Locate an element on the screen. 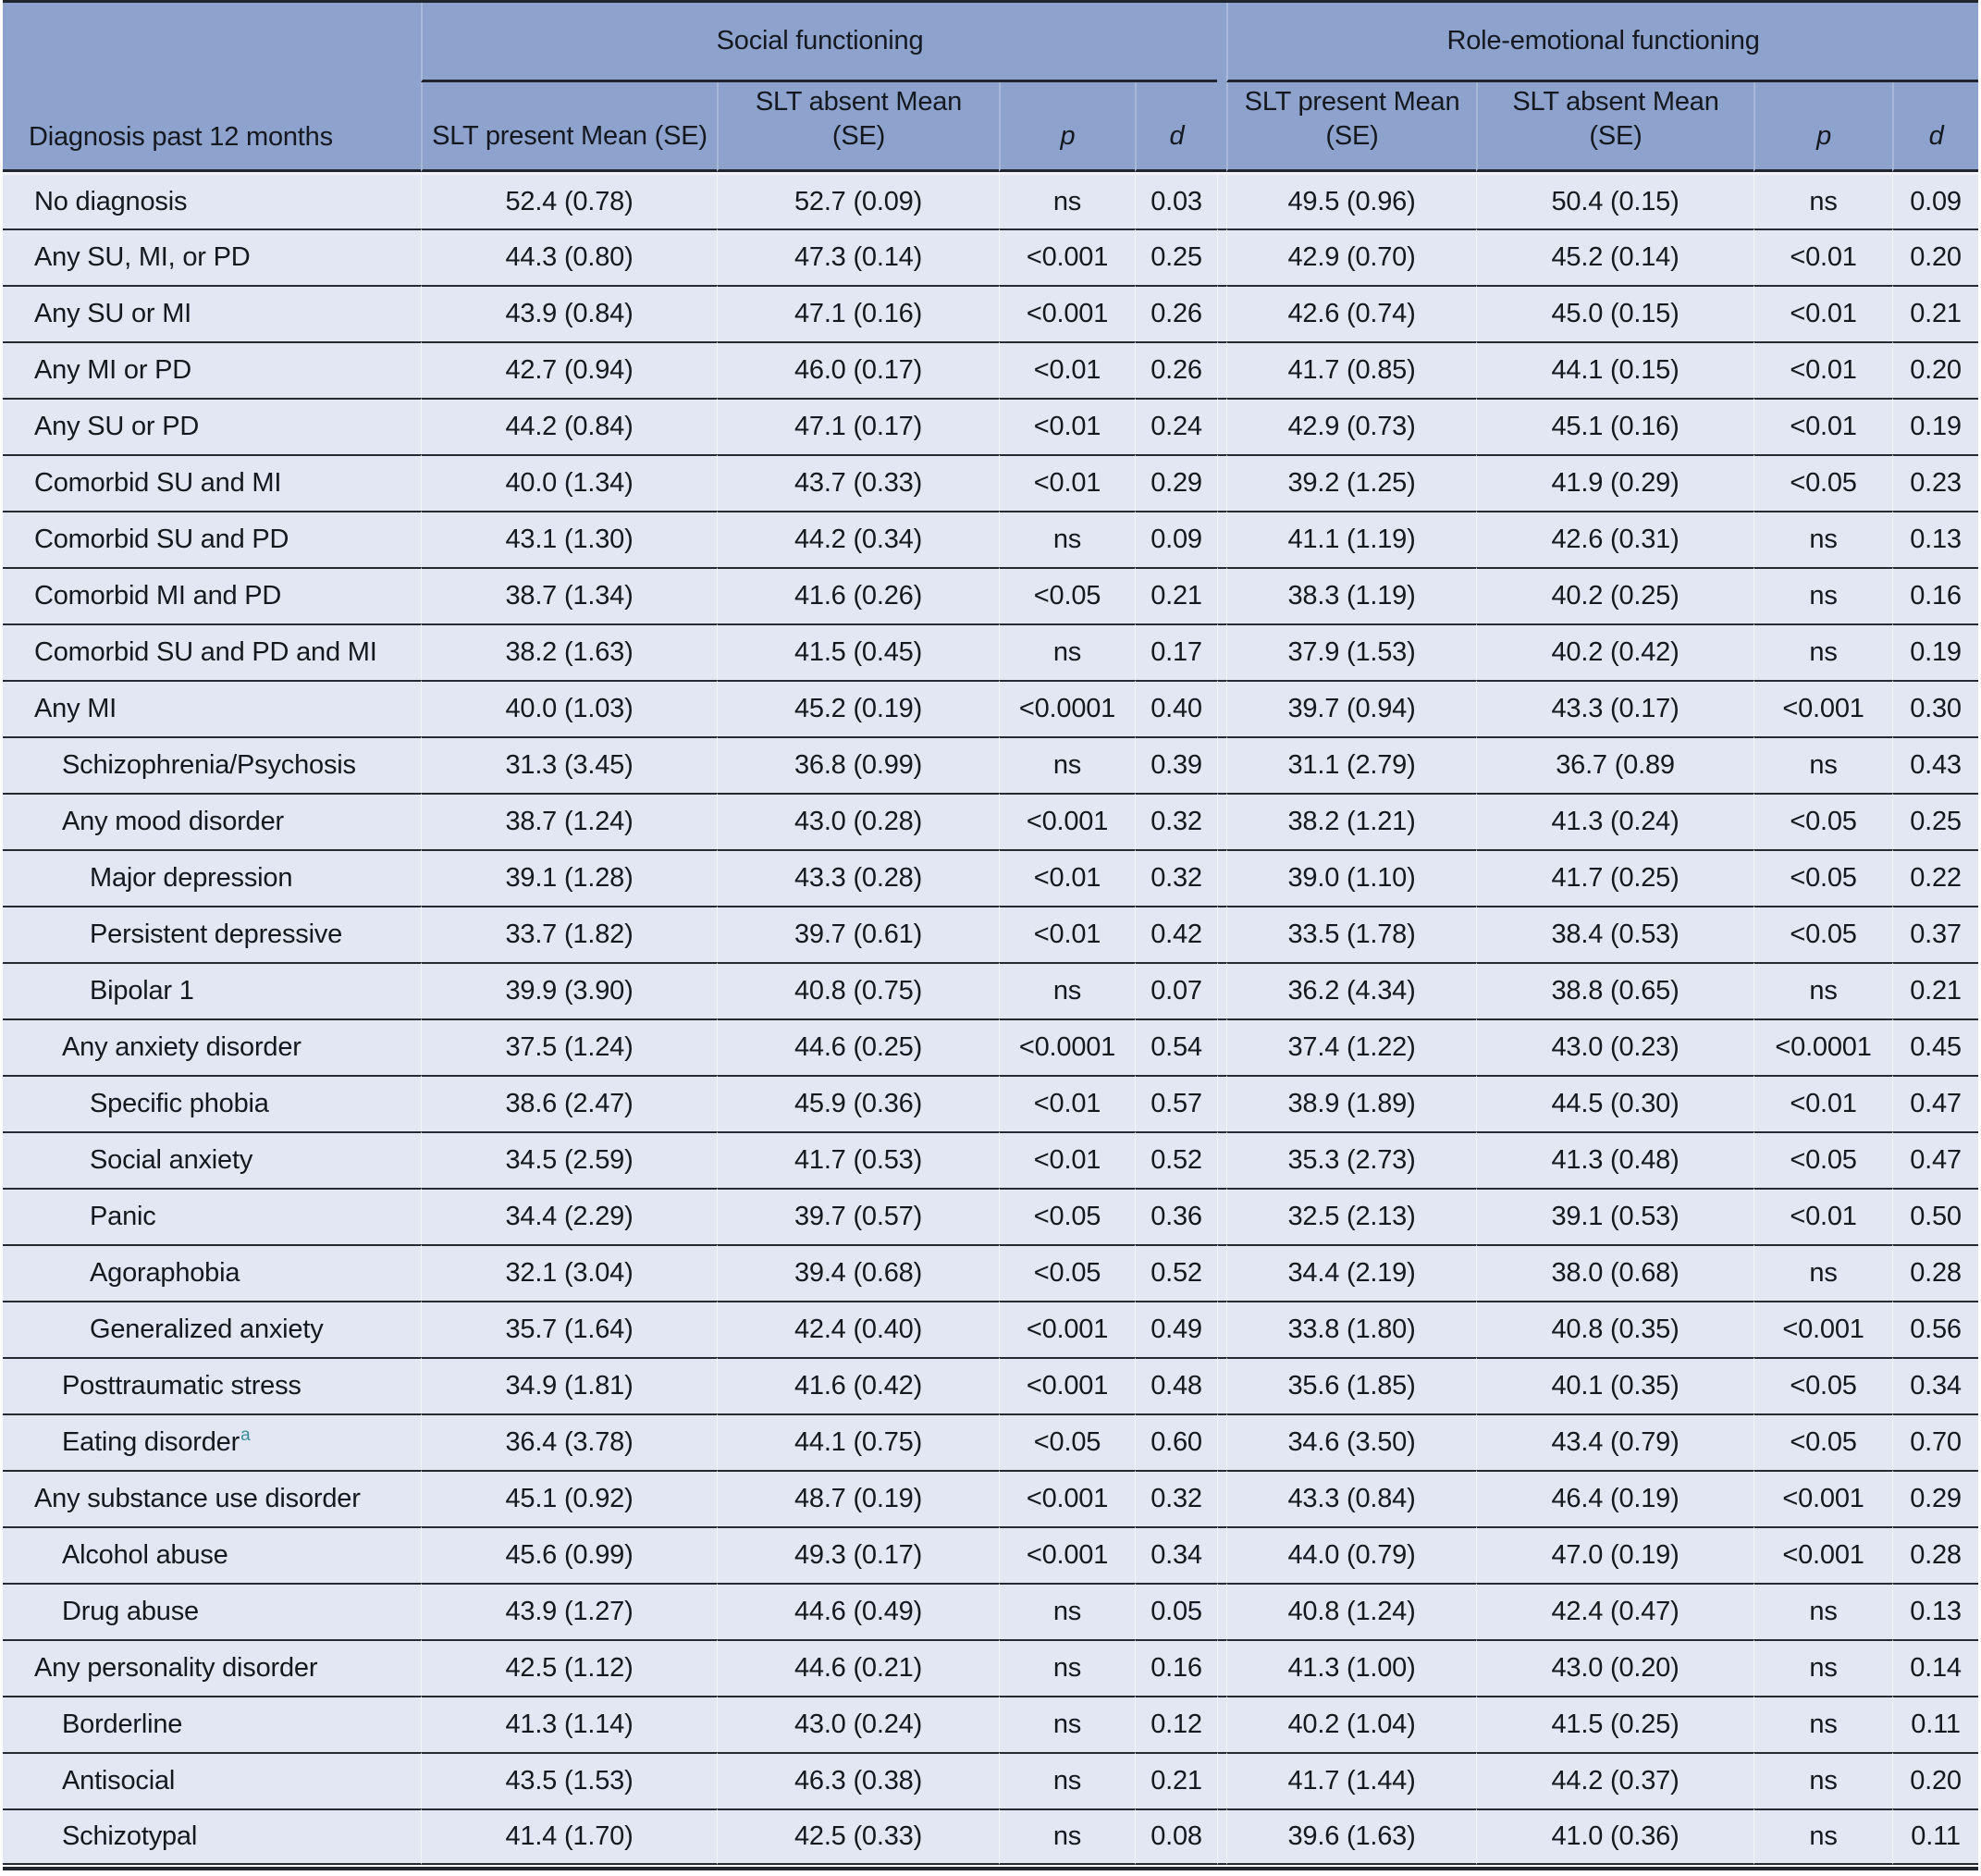 This screenshot has width=1981, height=1876. re-absent-mean-cell: 41.7 (0.25) is located at coordinates (1615, 877).